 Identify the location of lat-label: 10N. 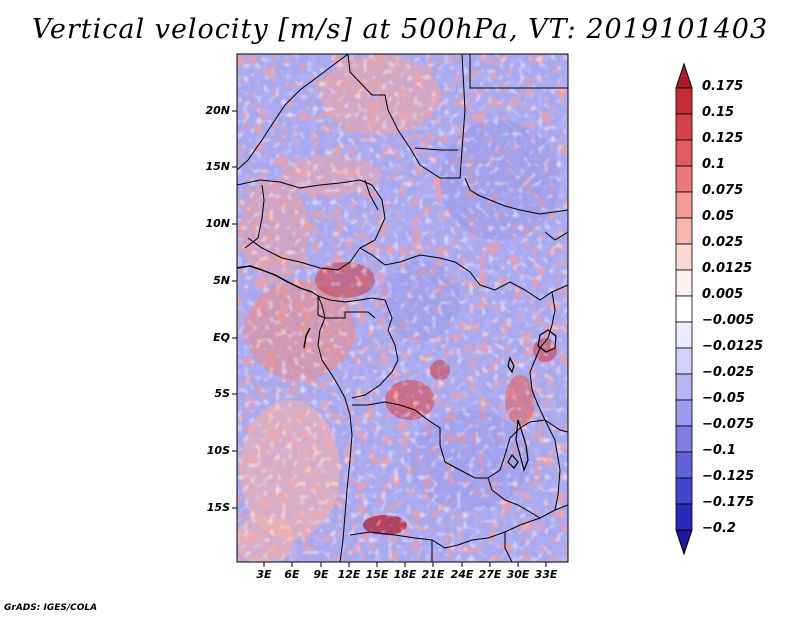
(217, 223).